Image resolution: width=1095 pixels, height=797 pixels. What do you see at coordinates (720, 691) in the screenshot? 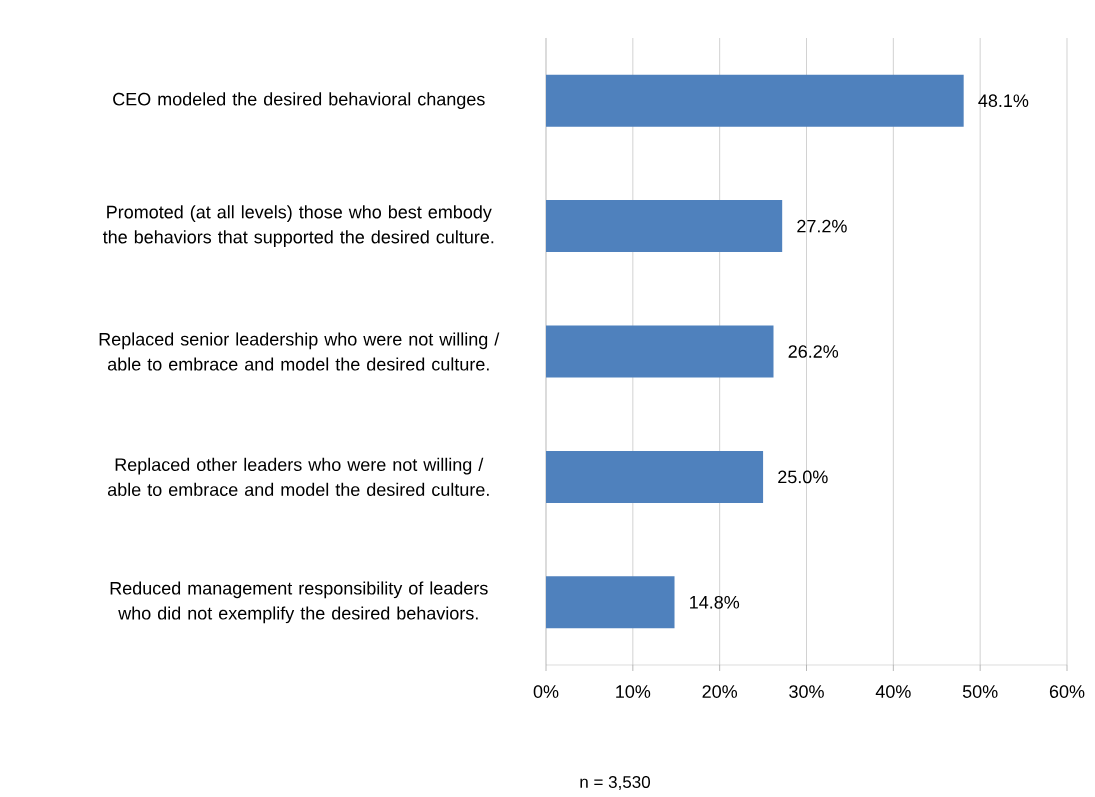
I see `x-tick-label: 20%` at bounding box center [720, 691].